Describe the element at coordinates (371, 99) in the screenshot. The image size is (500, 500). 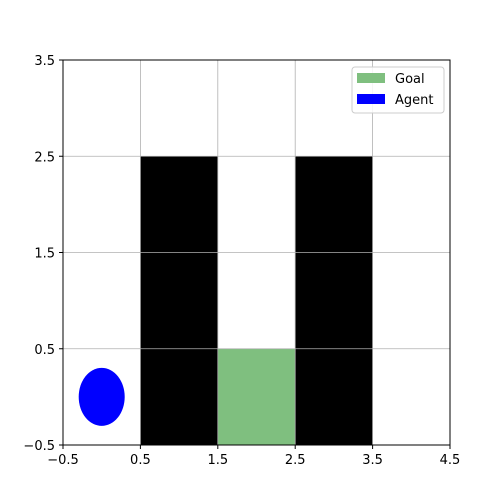
I see `legend-agent-swatch` at that location.